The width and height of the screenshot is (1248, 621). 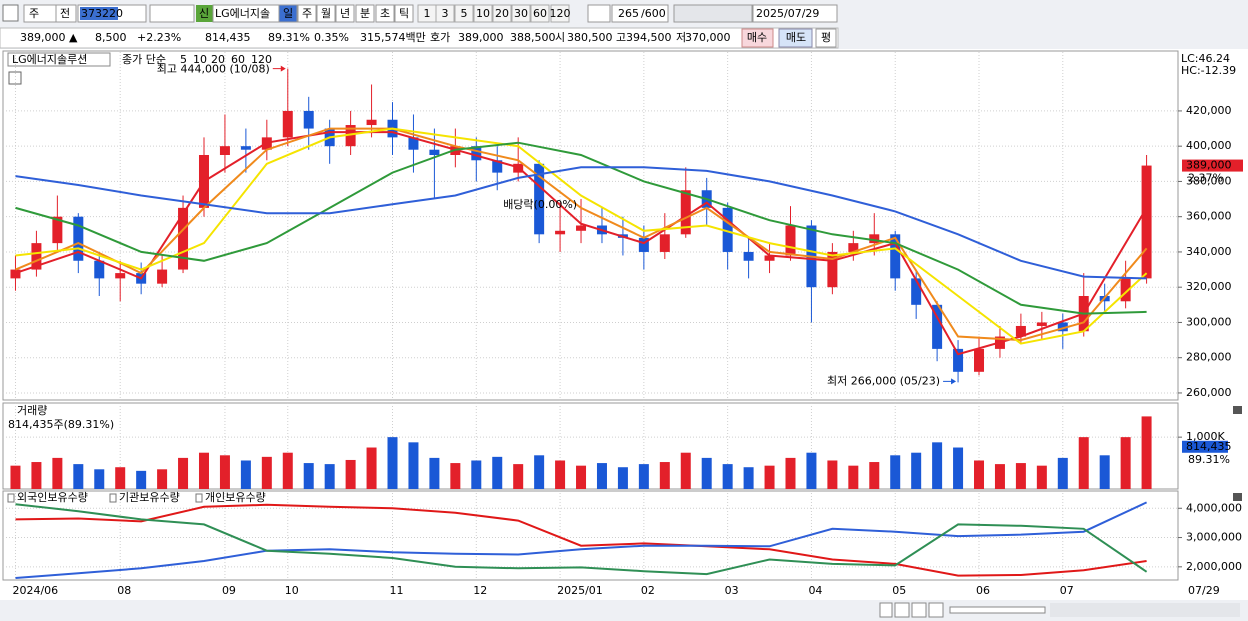 I want to click on y-tick-label: 340,000, so click(x=1209, y=251).